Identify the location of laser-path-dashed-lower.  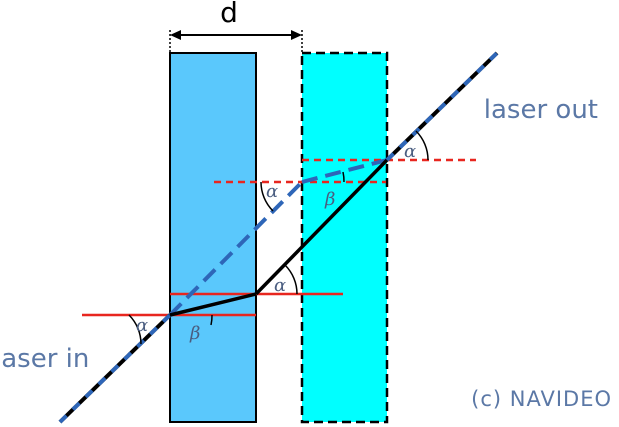
(236, 248).